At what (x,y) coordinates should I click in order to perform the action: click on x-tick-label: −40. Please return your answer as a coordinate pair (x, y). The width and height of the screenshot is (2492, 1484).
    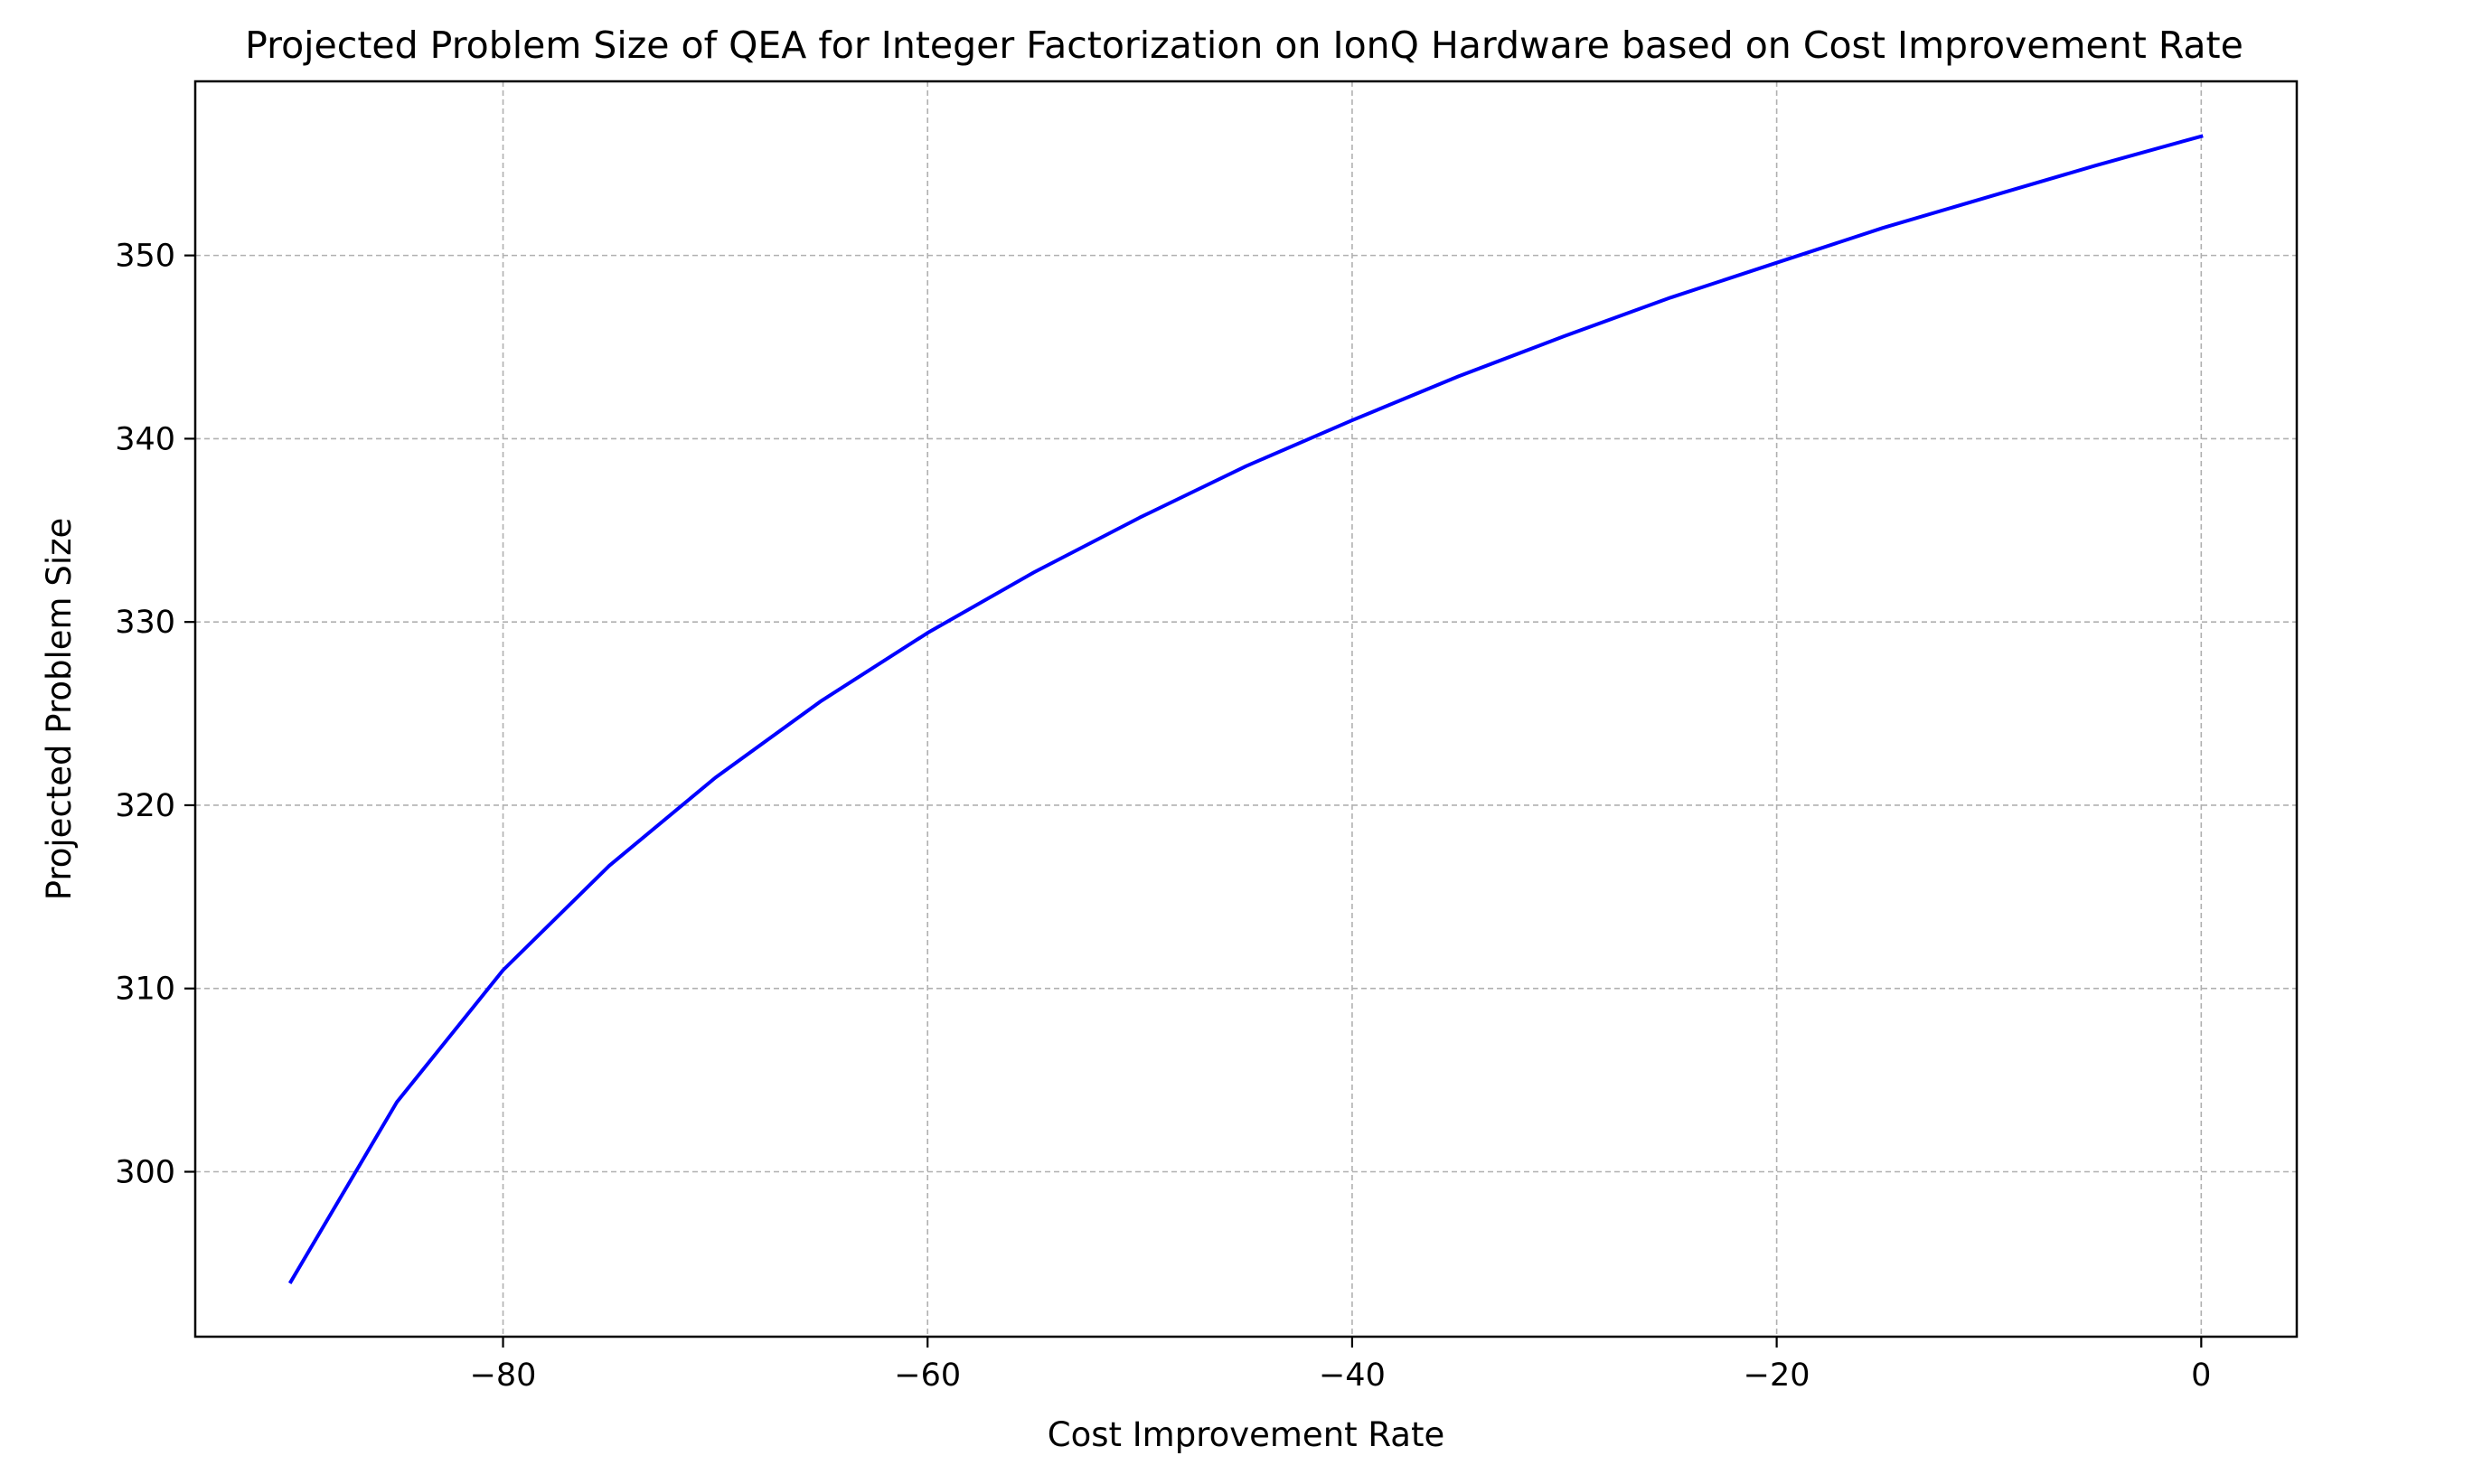
    Looking at the image, I should click on (1353, 1376).